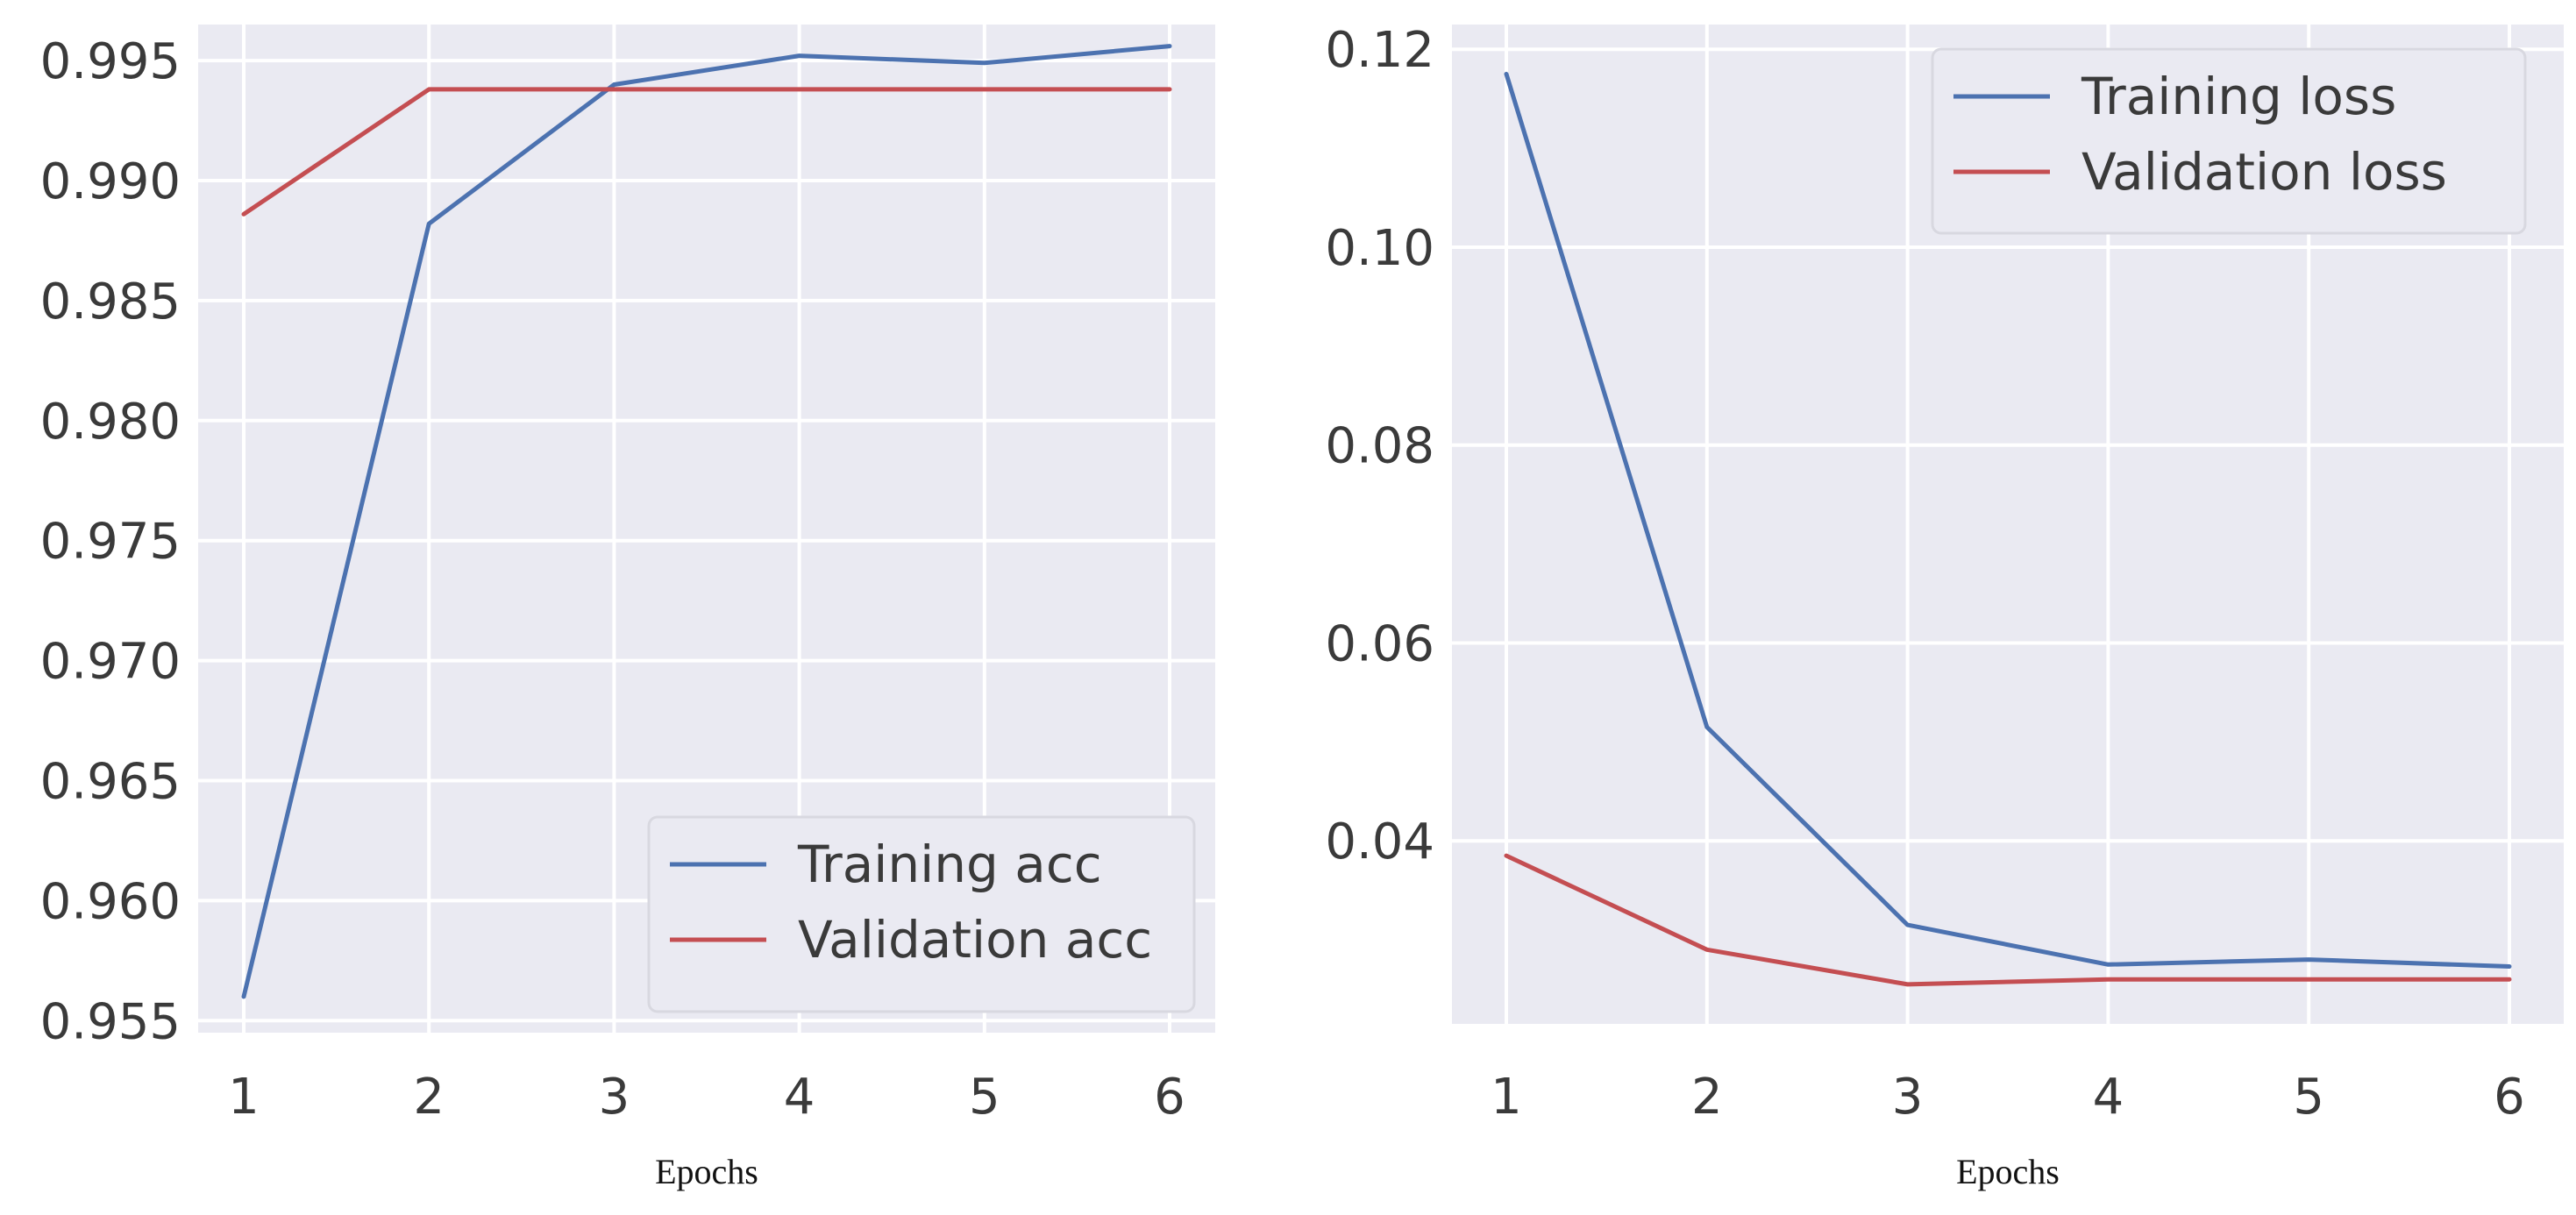 Image resolution: width=2576 pixels, height=1215 pixels. What do you see at coordinates (2008, 1097) in the screenshot?
I see `loss-x-tick-labels: 1 2 3 4 5 6` at bounding box center [2008, 1097].